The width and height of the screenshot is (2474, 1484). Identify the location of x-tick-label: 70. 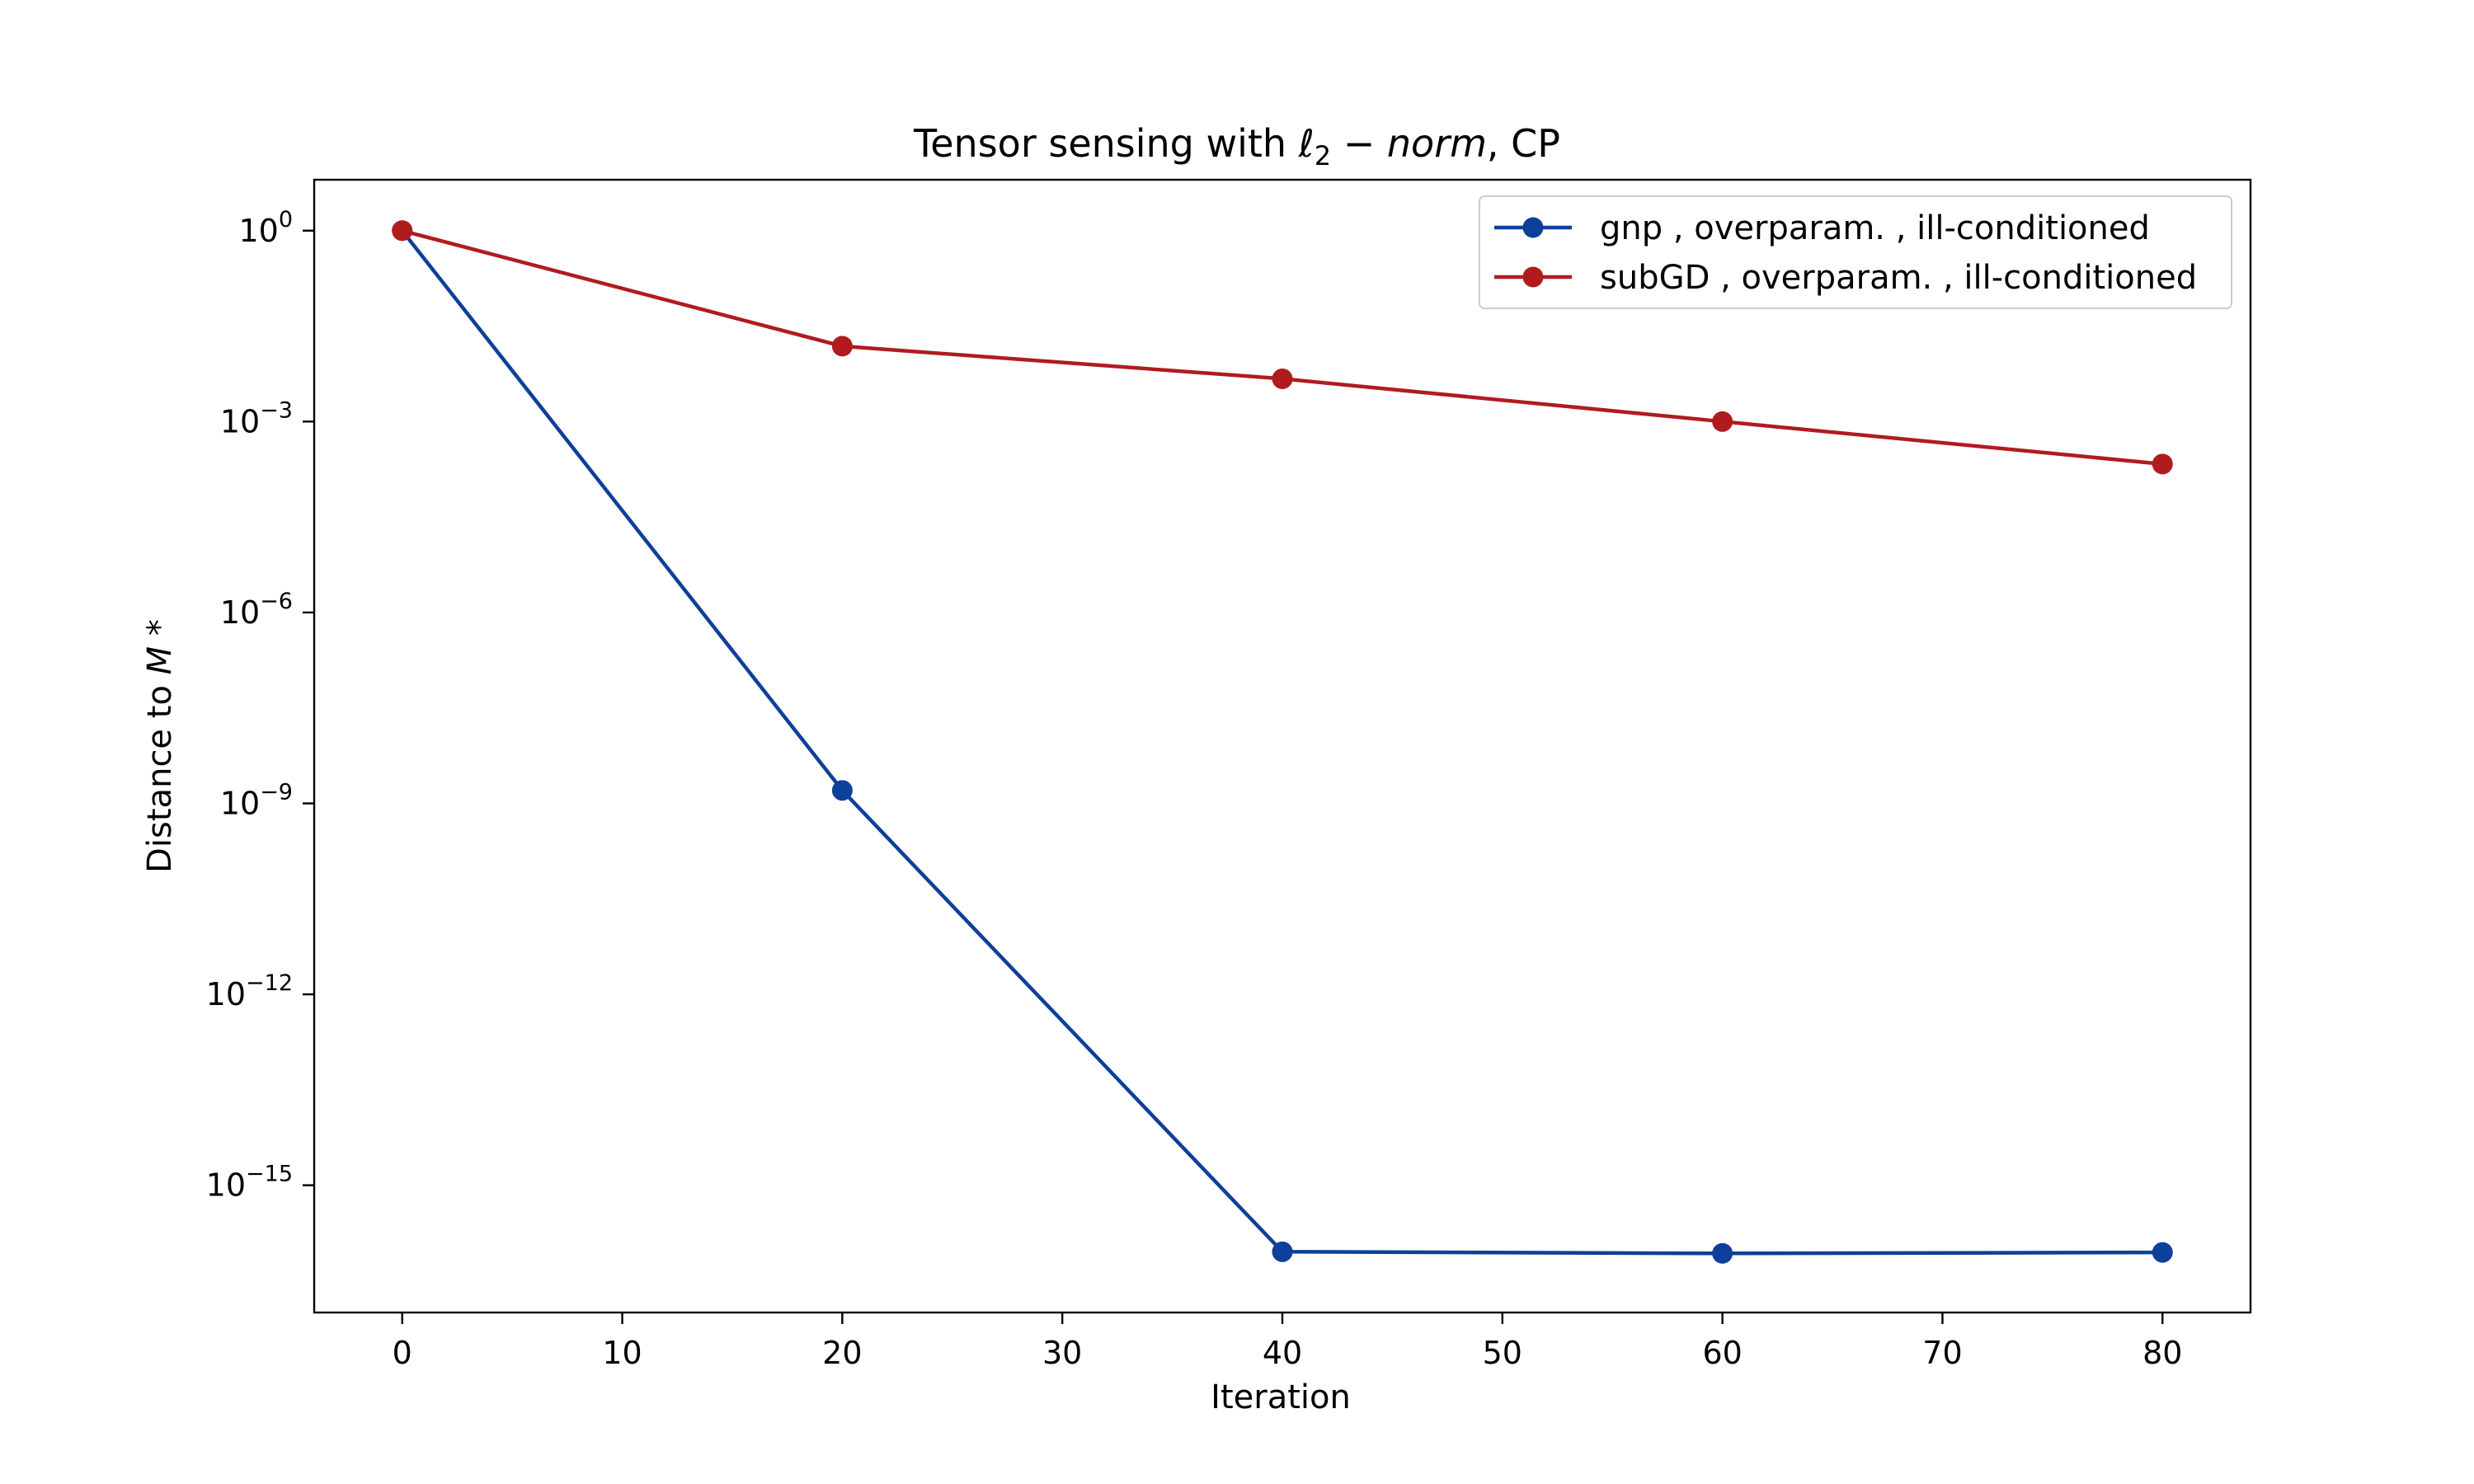
(1942, 1353).